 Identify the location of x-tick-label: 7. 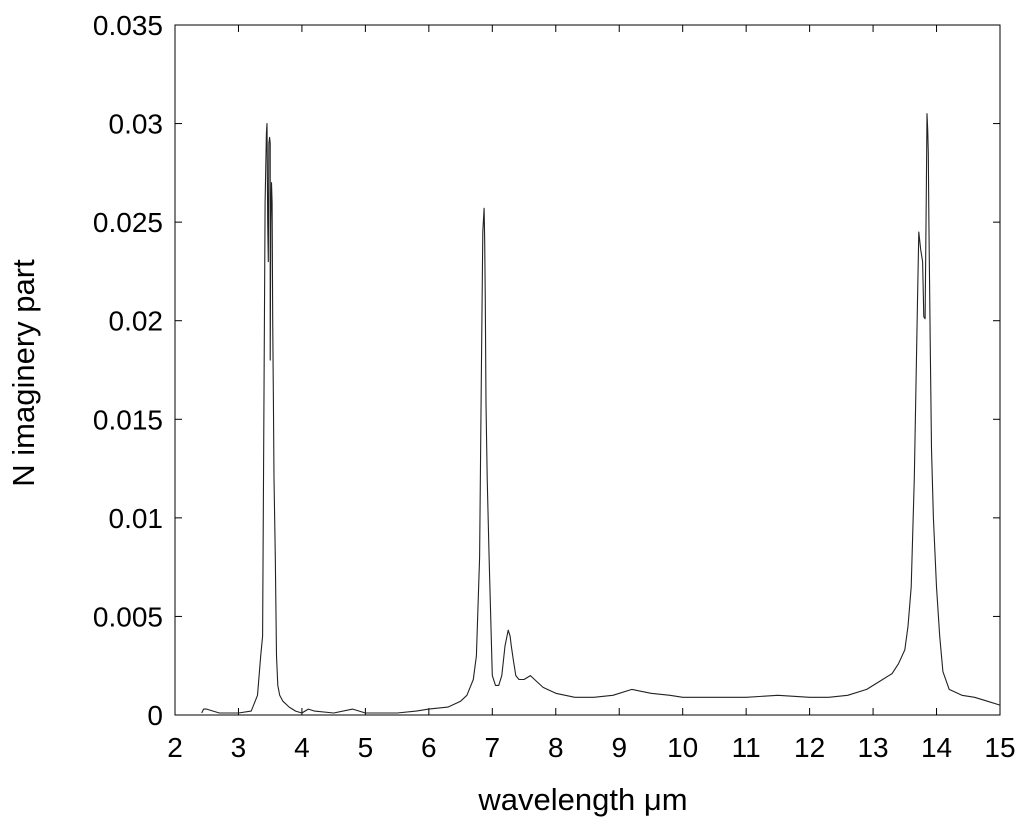
(493, 747).